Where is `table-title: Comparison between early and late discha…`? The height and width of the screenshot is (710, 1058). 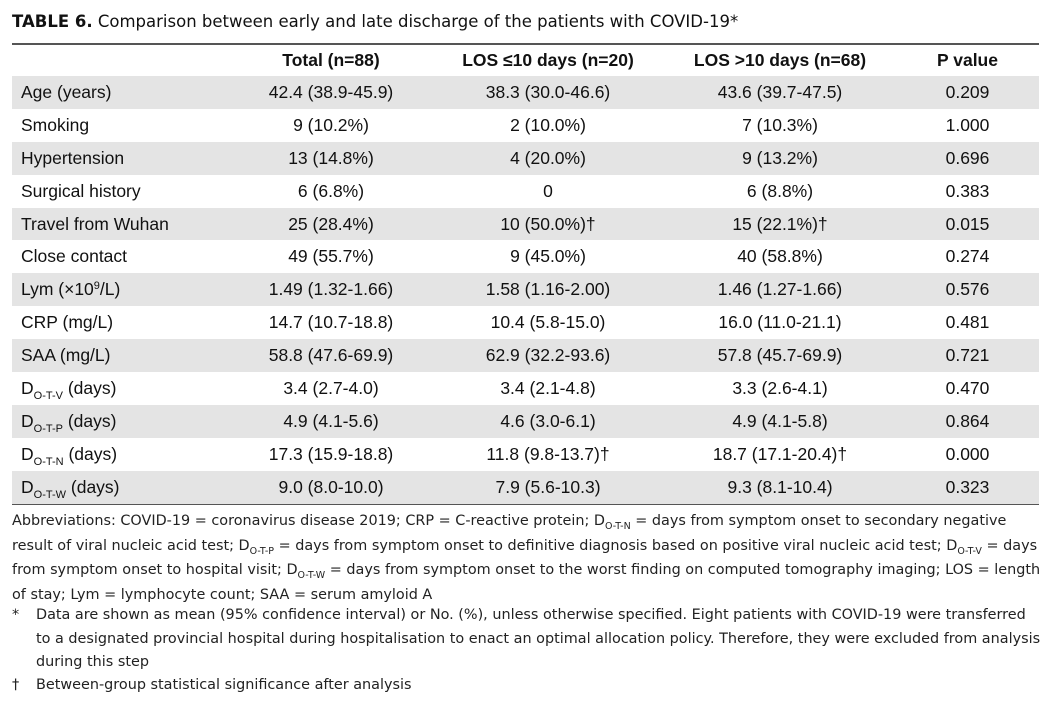
table-title: Comparison between early and late discha… is located at coordinates (413, 21).